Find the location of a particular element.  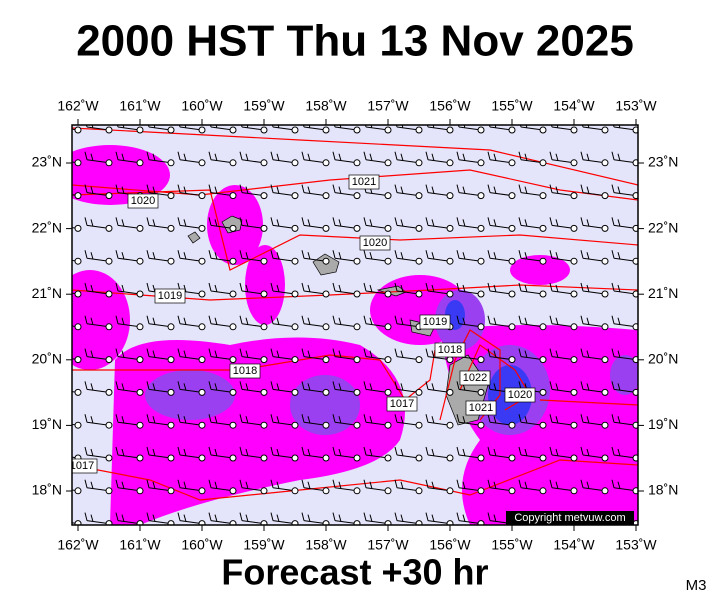

copyright: Copyright metvuw.com is located at coordinates (569, 518).